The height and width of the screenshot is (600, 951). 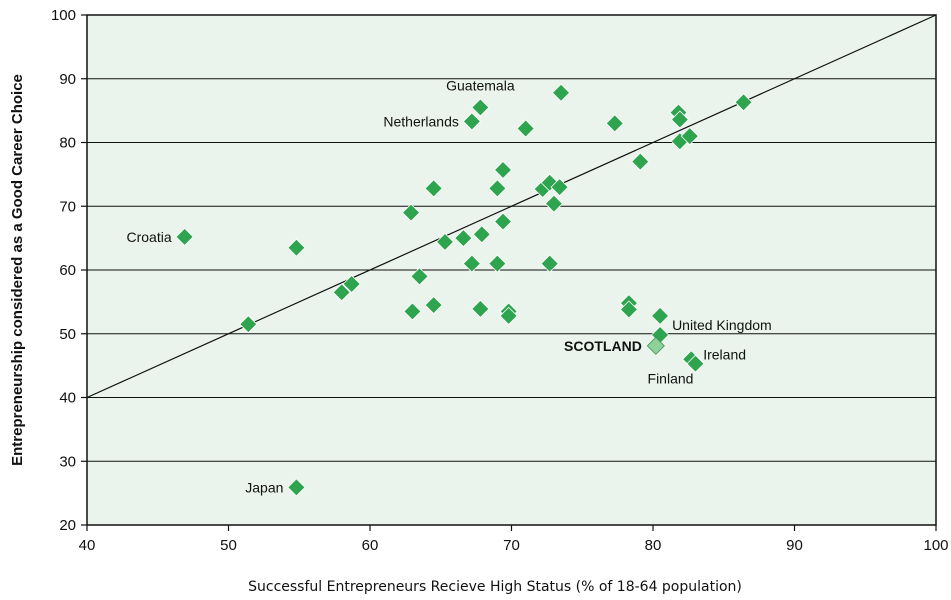 What do you see at coordinates (722, 325) in the screenshot?
I see `point-label-united-kingdom: United Kingdom` at bounding box center [722, 325].